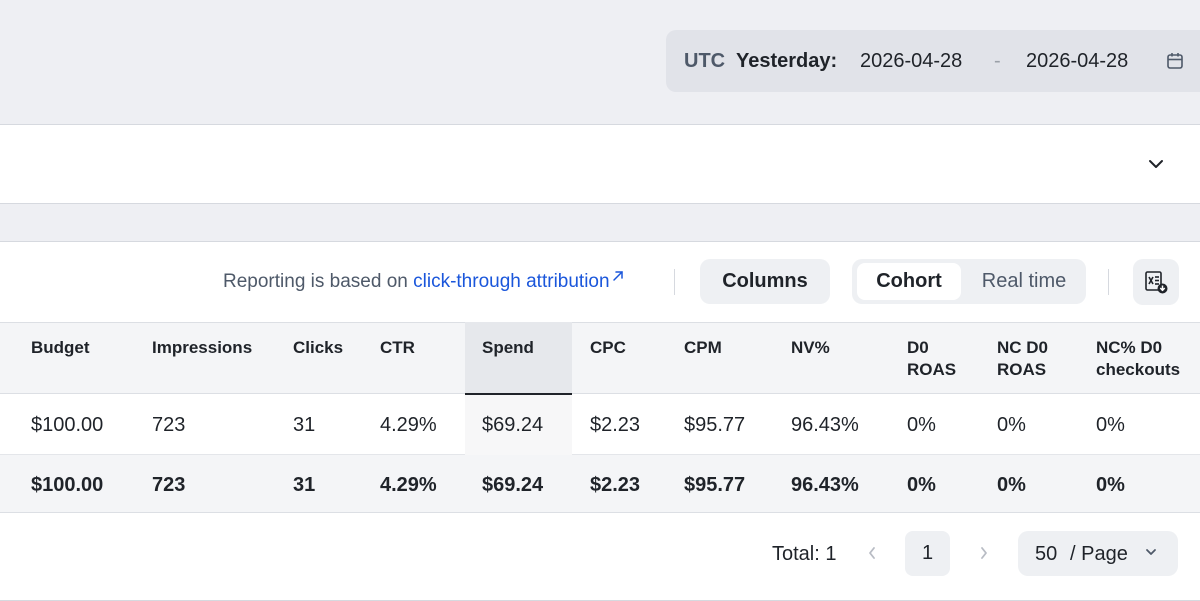 This screenshot has width=1200, height=601. I want to click on total-clicks: 31, so click(304, 485).